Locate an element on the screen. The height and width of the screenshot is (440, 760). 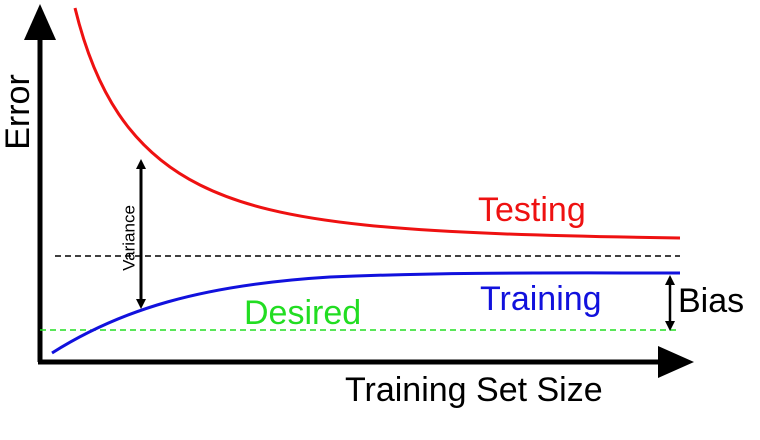
variance-label: Variance is located at coordinates (128, 238).